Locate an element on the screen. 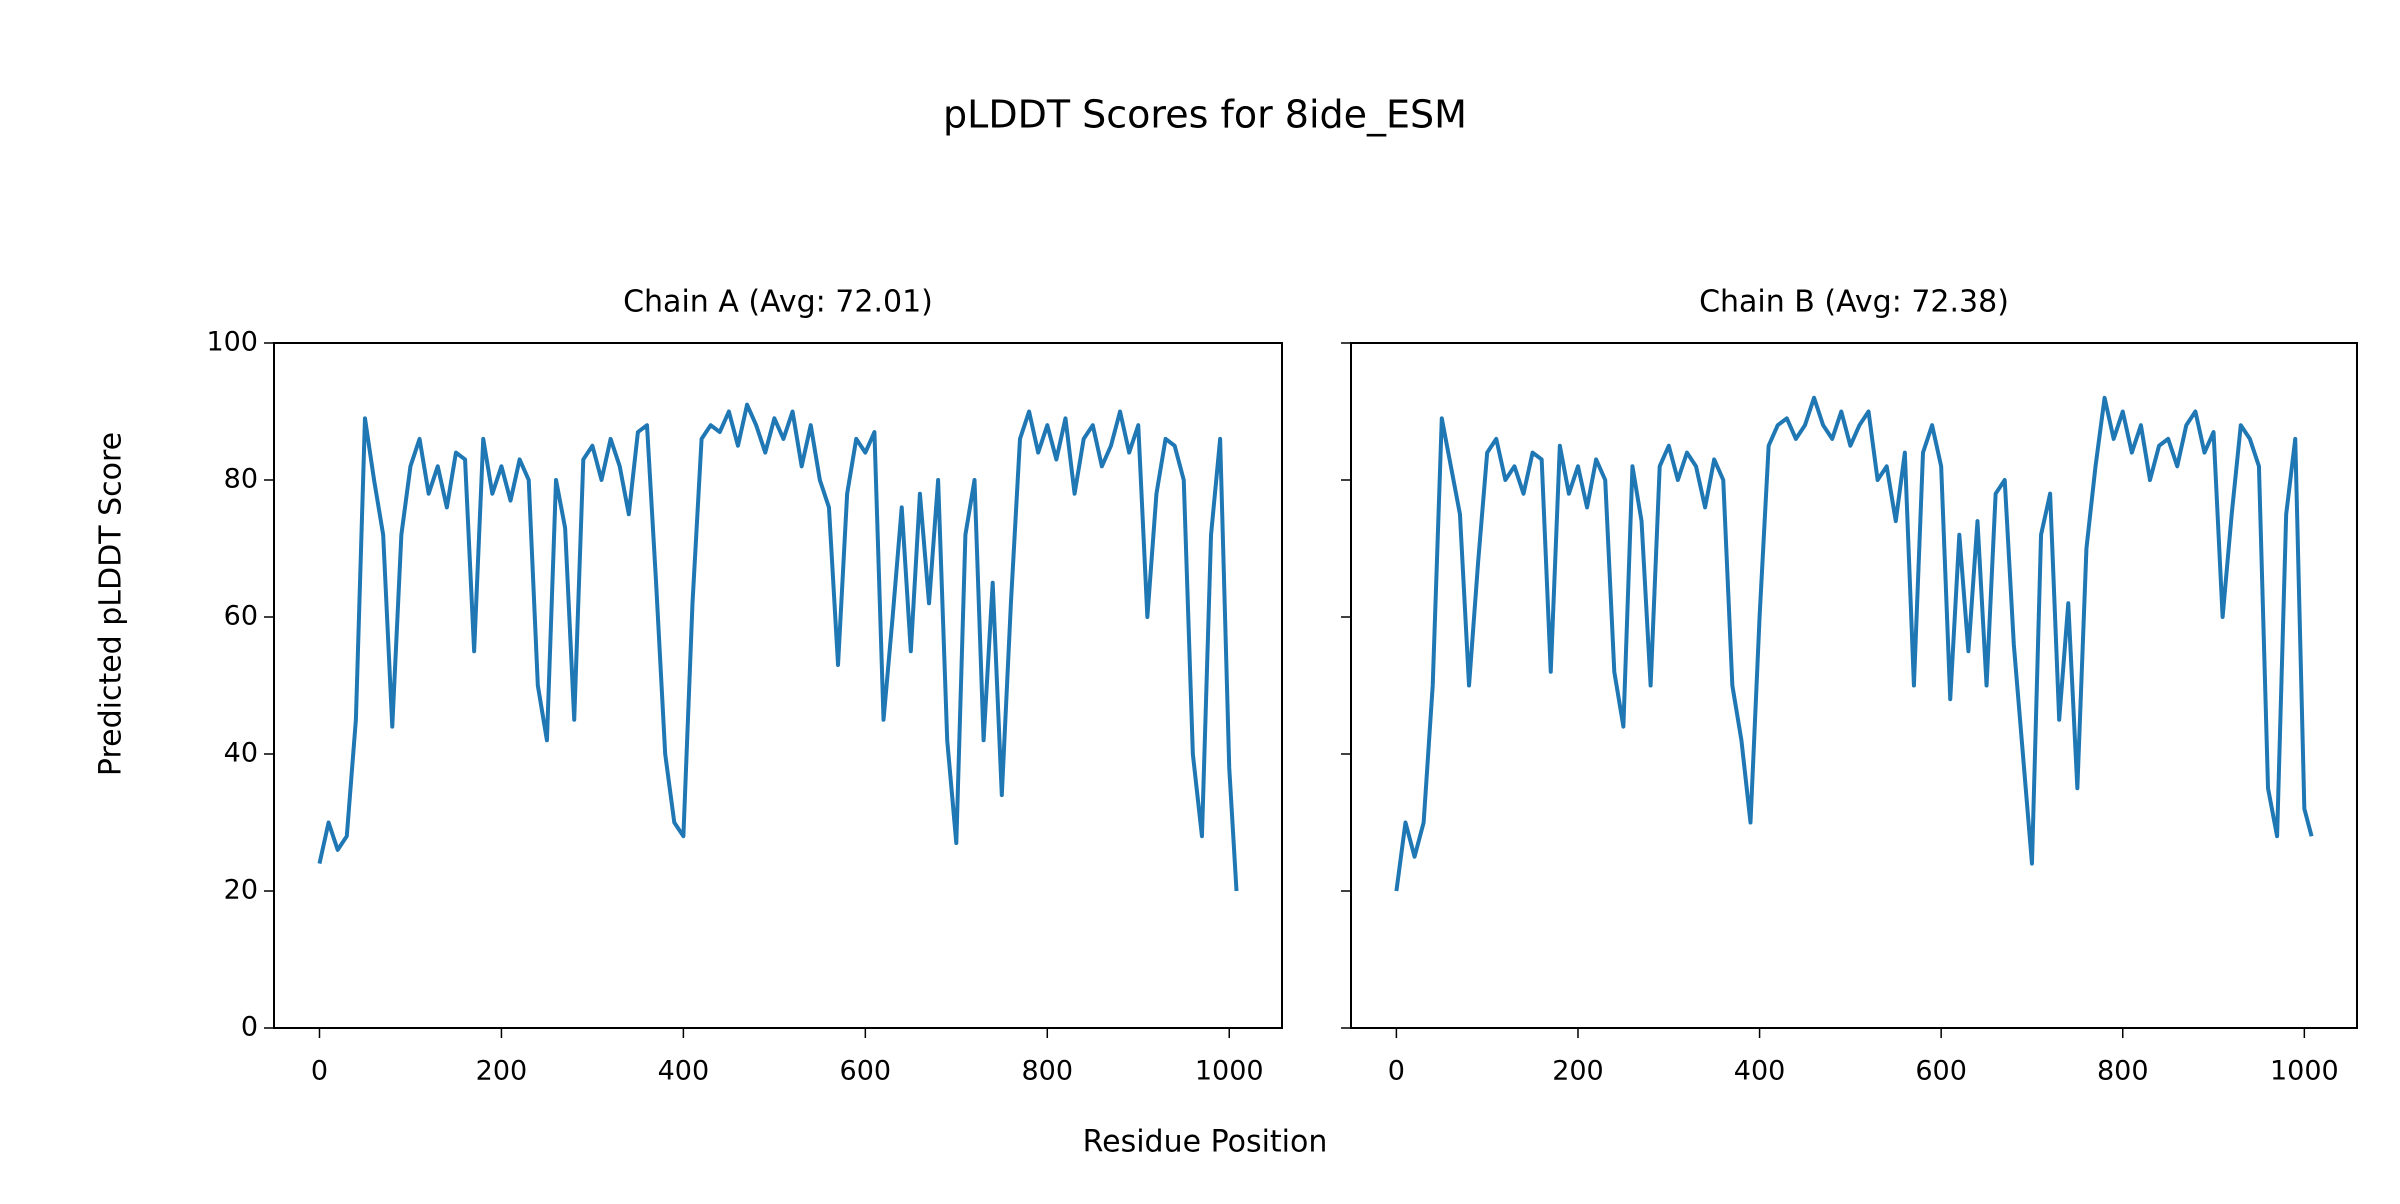 This screenshot has height=1204, width=2400. y-tick-label: 20 is located at coordinates (241, 890).